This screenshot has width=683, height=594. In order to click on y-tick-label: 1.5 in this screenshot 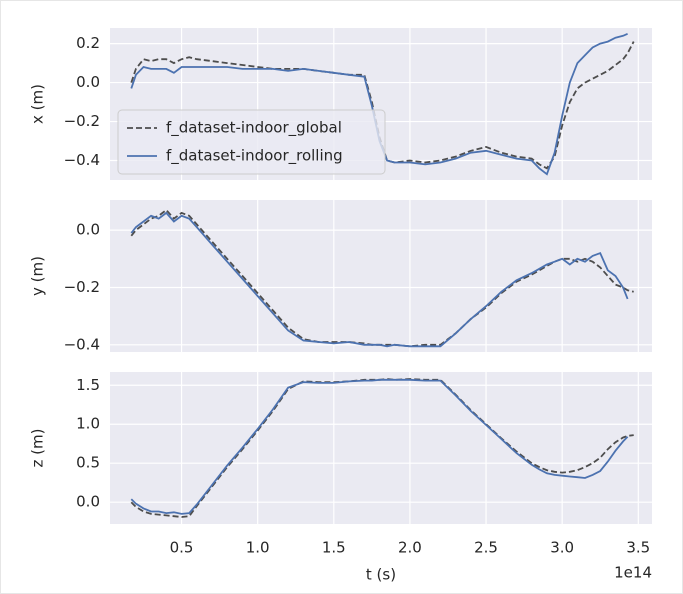, I will do `click(88, 385)`.